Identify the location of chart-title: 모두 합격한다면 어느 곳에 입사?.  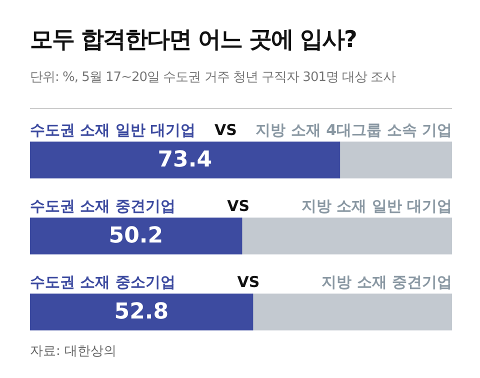
(193, 40).